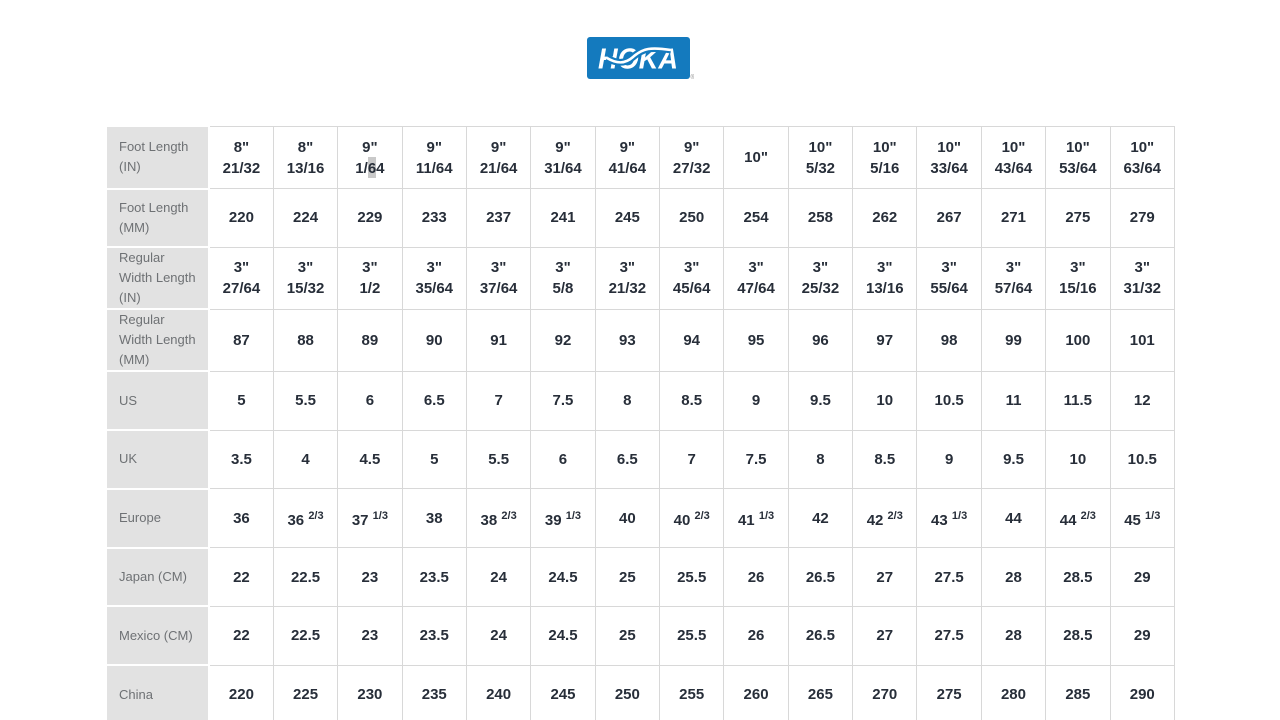  What do you see at coordinates (949, 340) in the screenshot?
I see `size-cell: 98` at bounding box center [949, 340].